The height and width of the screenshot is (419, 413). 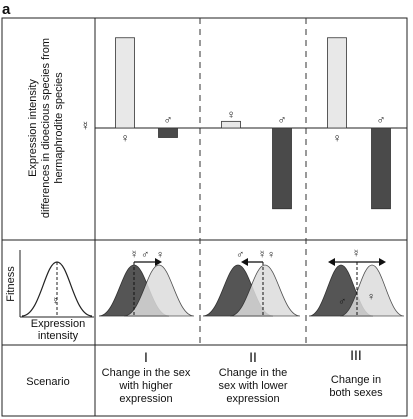 What do you see at coordinates (356, 380) in the screenshot?
I see `svg-text: Change in` at bounding box center [356, 380].